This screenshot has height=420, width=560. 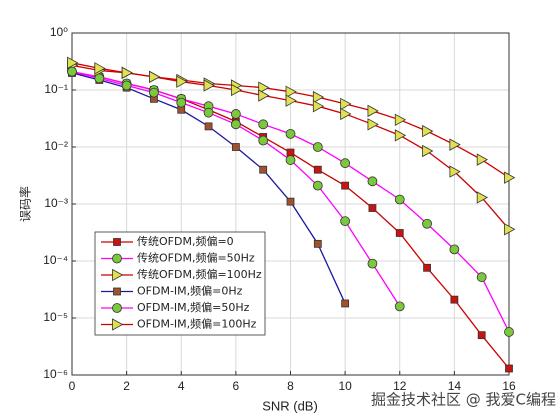 I want to click on legend-label: OFDM-IM,频偏=0Hz, so click(x=190, y=291).